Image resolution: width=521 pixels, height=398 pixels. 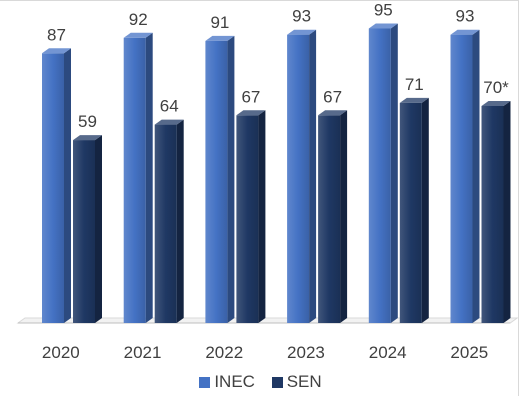 I want to click on bar-side-inec-2025, so click(x=476, y=176).